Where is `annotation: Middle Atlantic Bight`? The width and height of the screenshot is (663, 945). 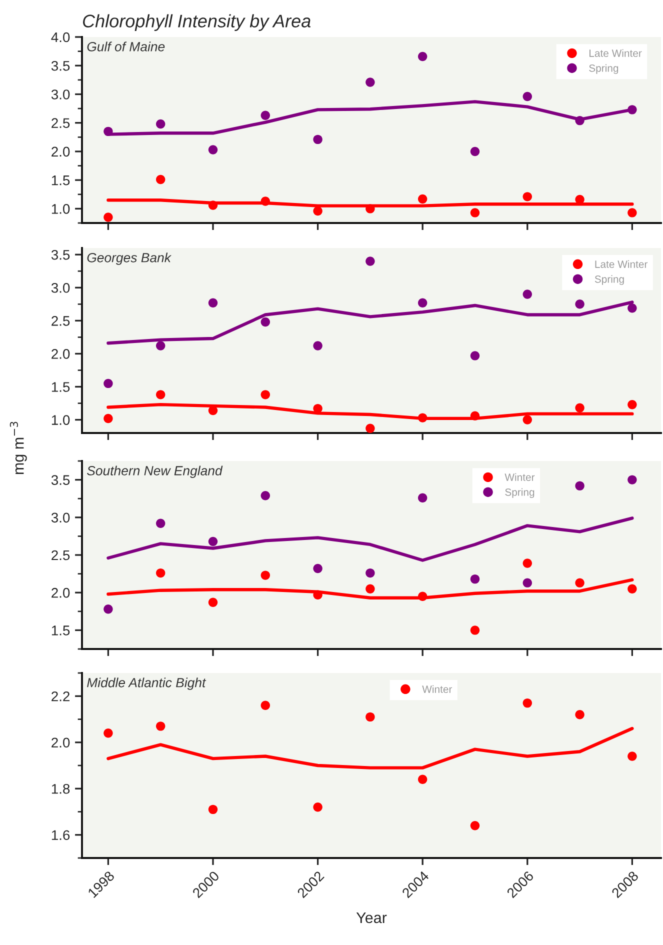 annotation: Middle Atlantic Bight is located at coordinates (146, 684).